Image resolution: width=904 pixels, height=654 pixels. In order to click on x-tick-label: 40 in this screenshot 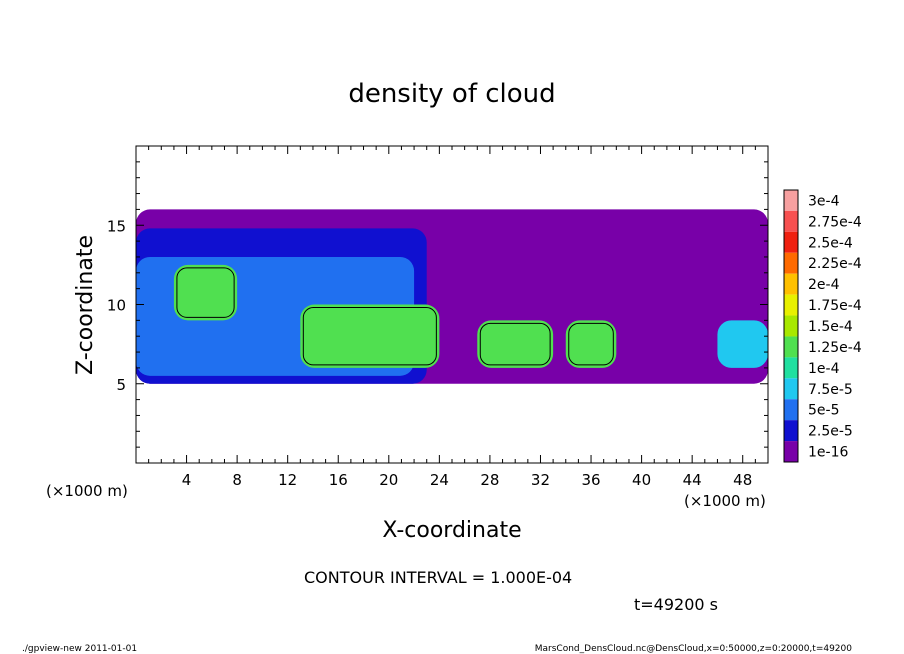, I will do `click(641, 480)`.